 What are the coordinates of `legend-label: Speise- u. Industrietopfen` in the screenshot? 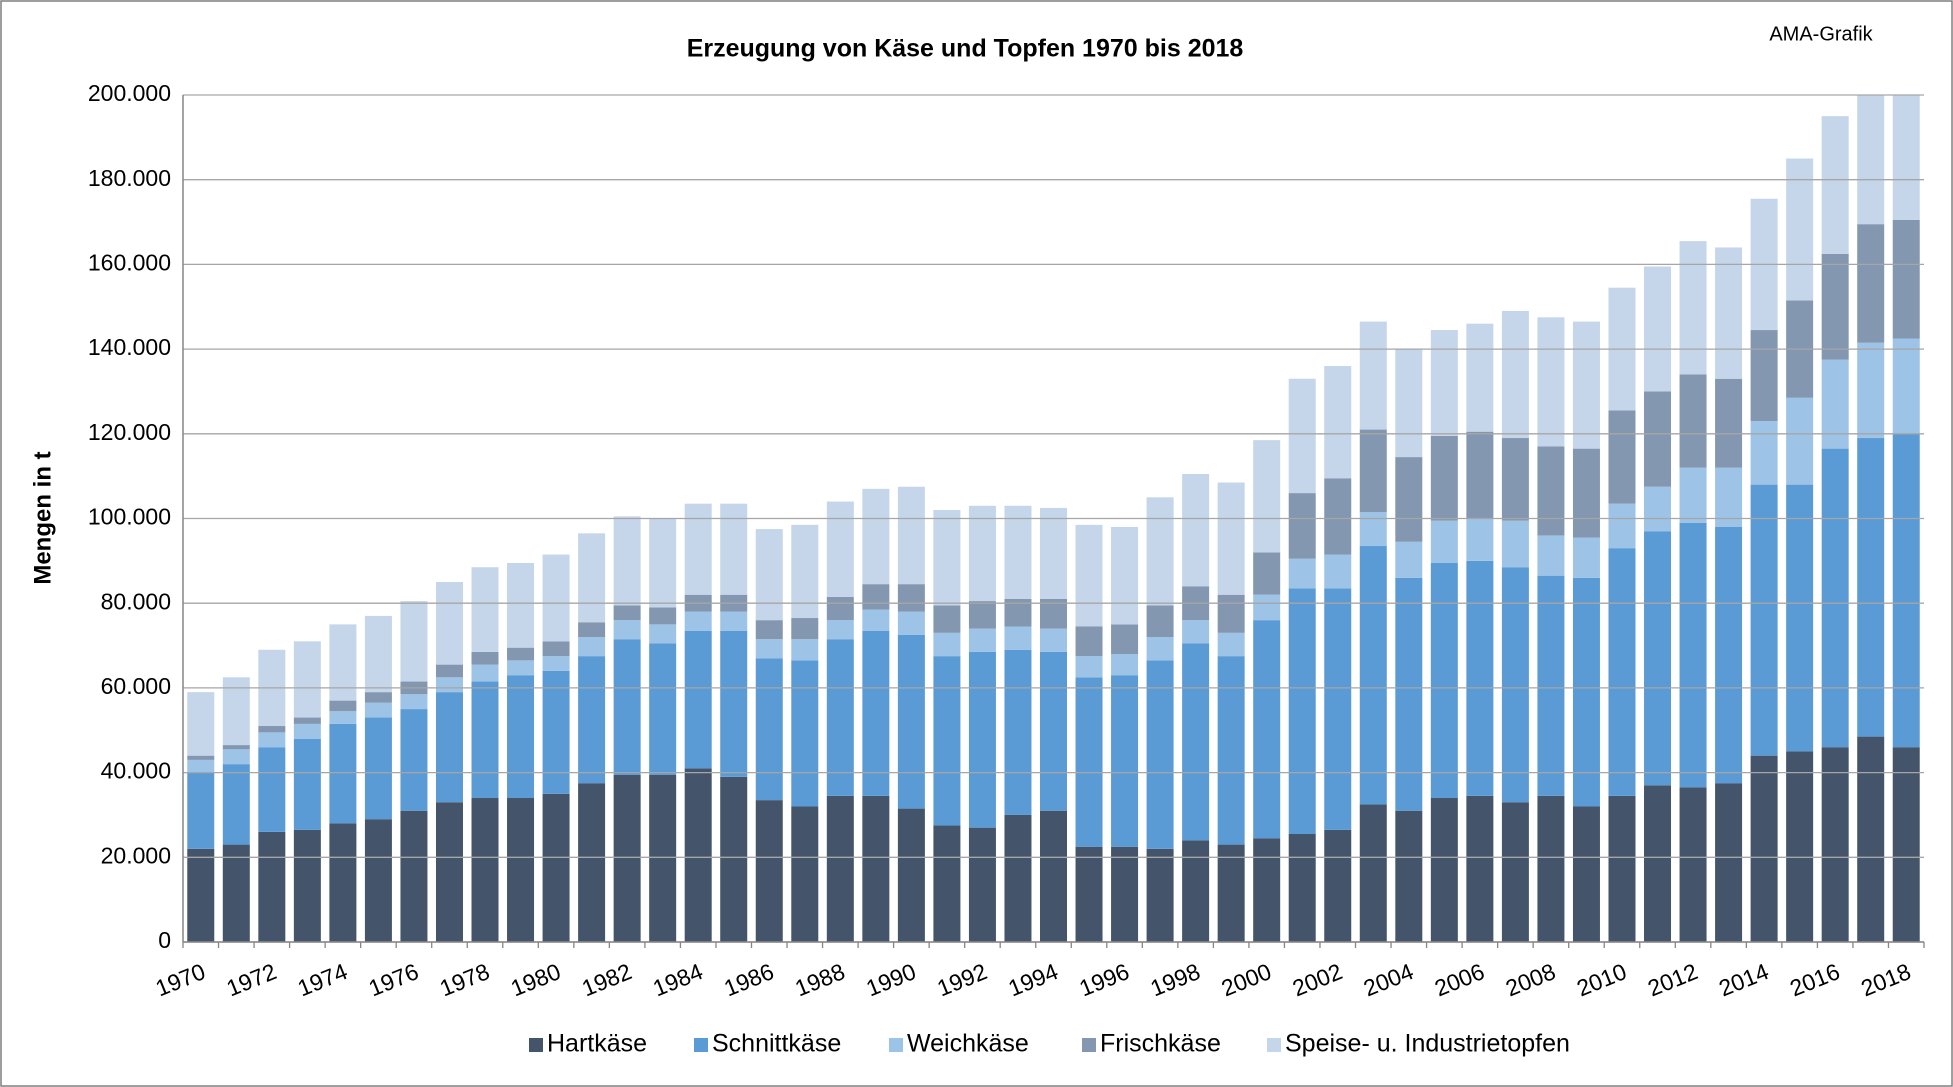 It's located at (1427, 1044).